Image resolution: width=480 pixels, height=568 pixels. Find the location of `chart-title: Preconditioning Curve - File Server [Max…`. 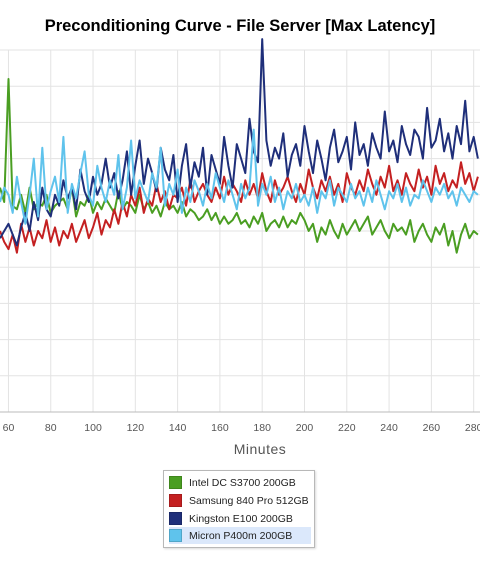

chart-title: Preconditioning Curve - File Server [Max… is located at coordinates (240, 26).